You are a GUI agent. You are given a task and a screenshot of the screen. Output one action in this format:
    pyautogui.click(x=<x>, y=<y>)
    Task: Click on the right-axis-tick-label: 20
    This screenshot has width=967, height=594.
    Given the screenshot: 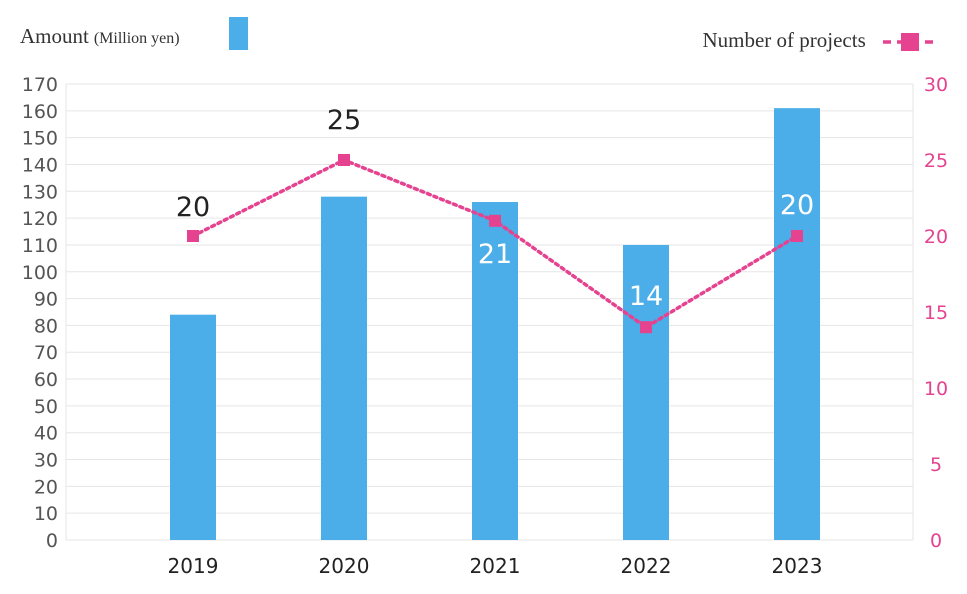 What is the action you would take?
    pyautogui.click(x=936, y=237)
    